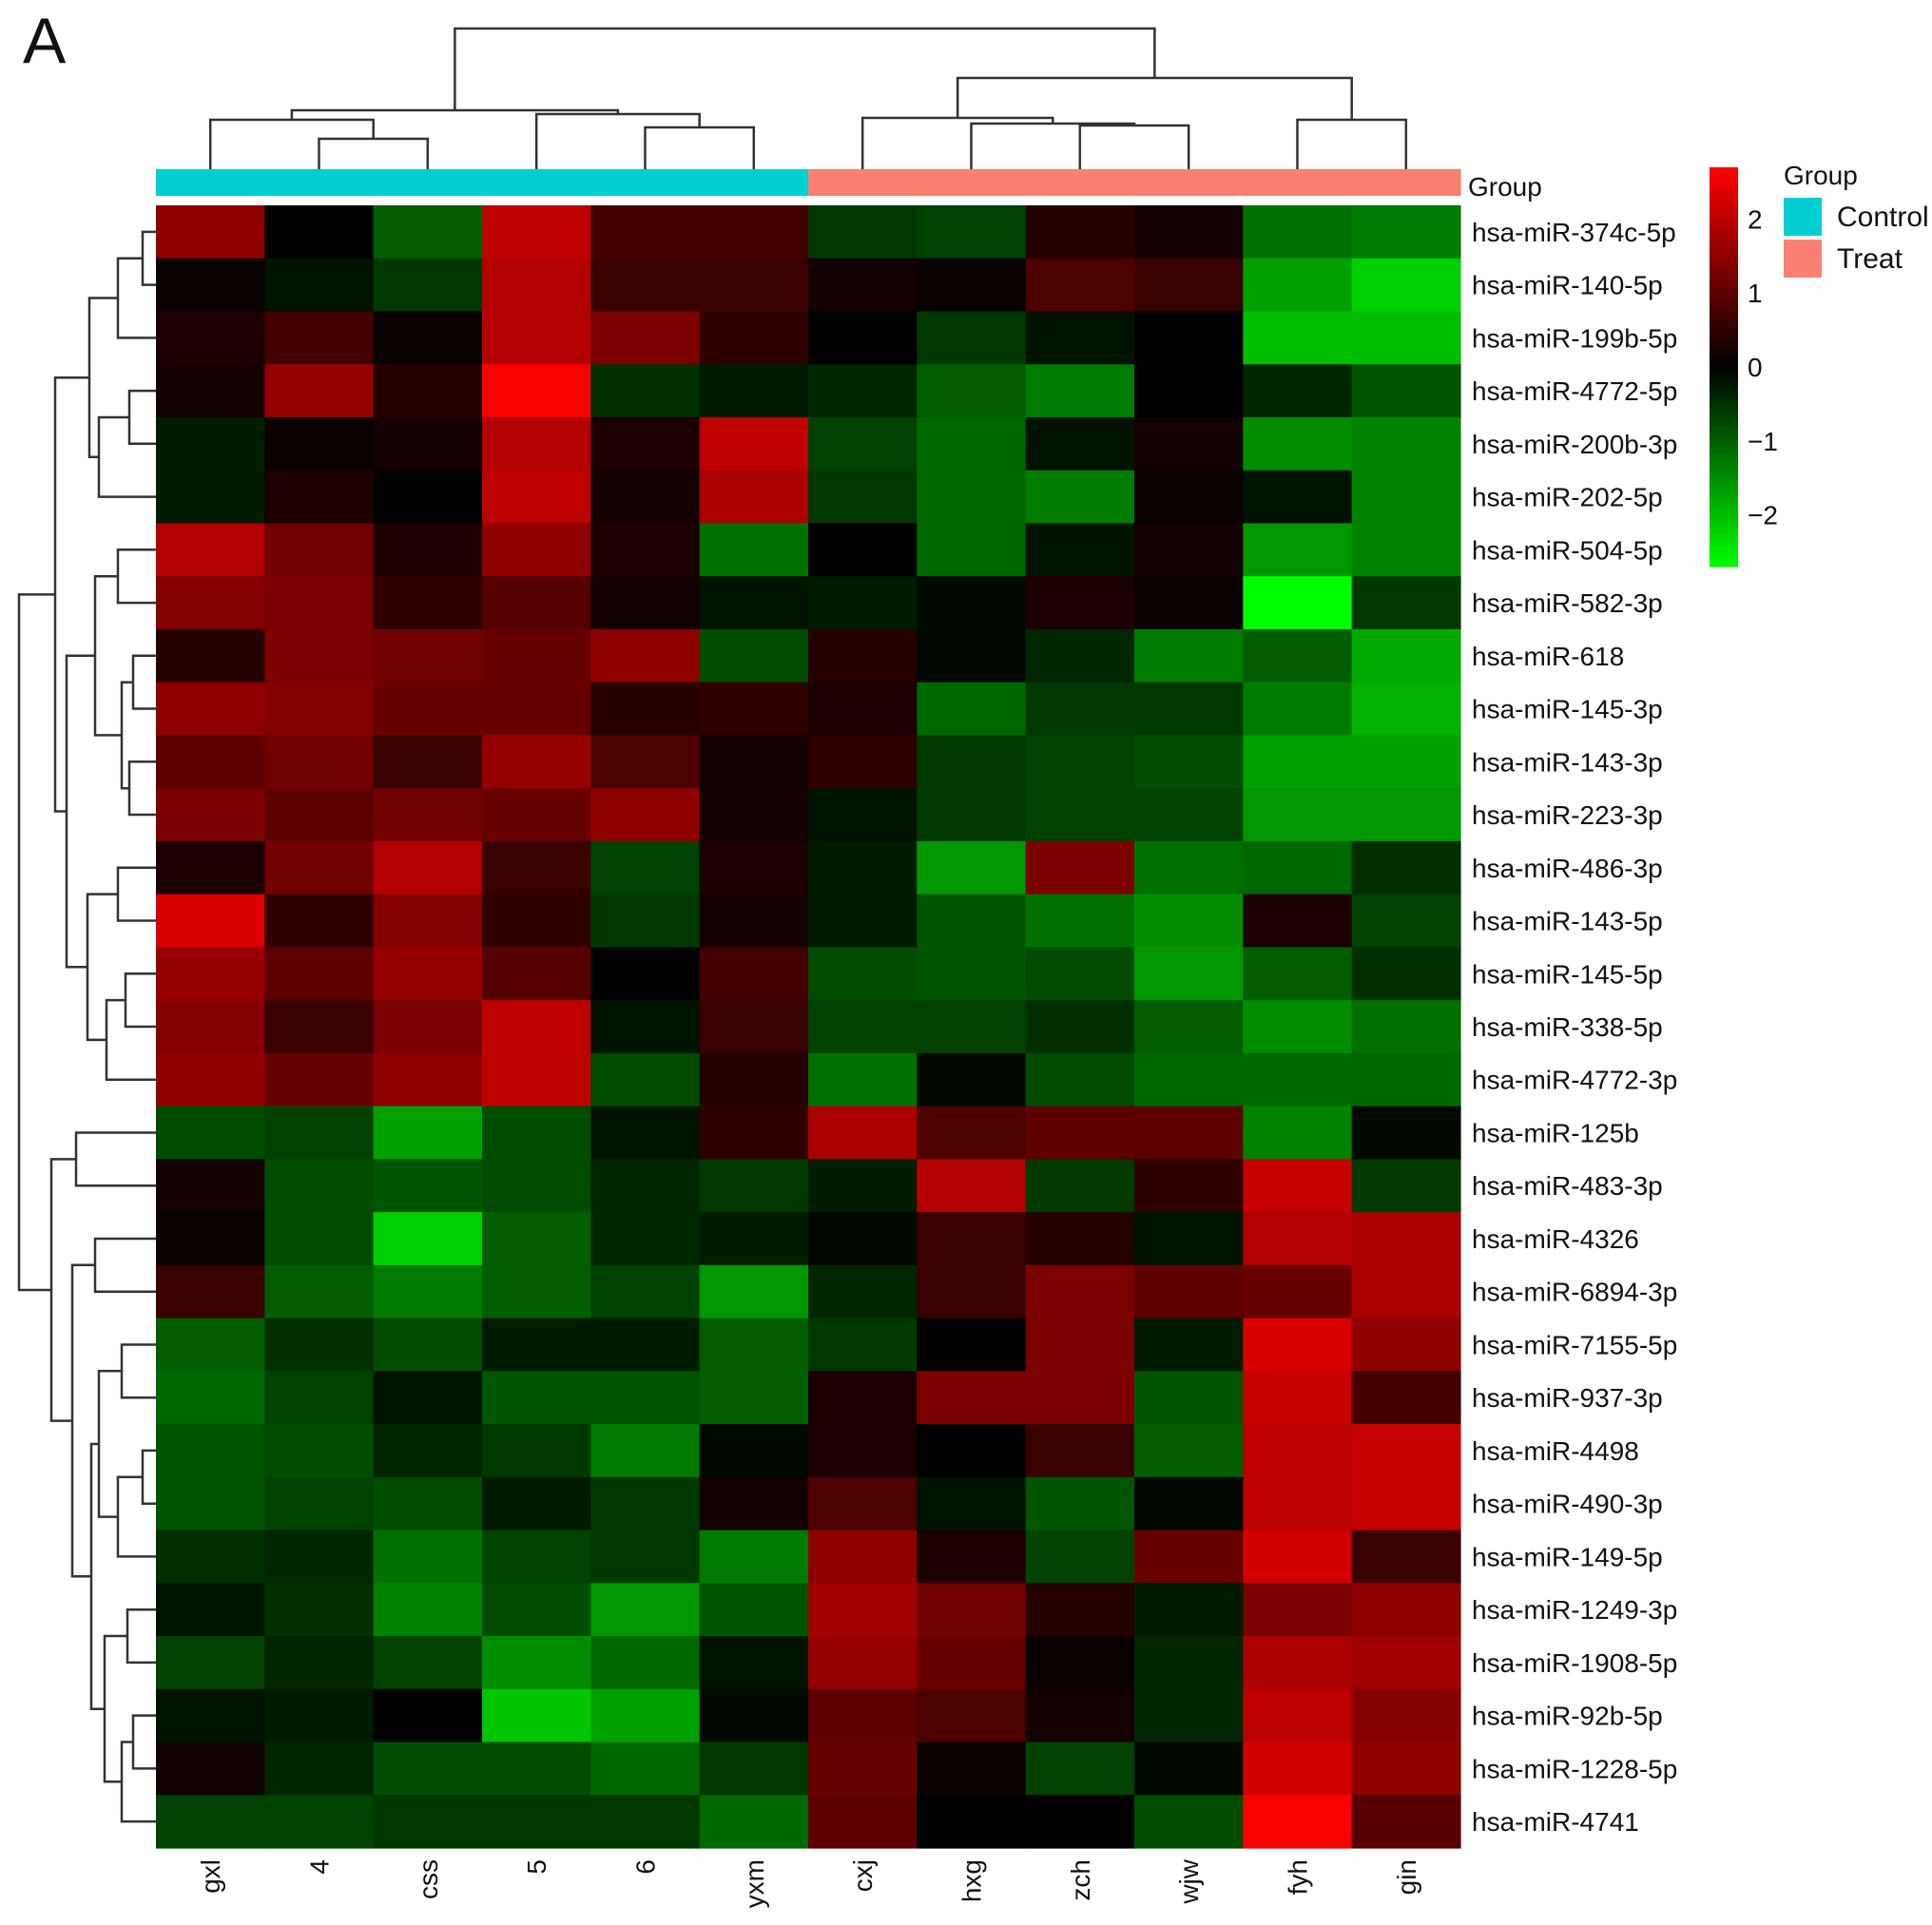 This screenshot has height=1925, width=1932. Describe the element at coordinates (754, 1883) in the screenshot. I see `column-label: yxm` at that location.